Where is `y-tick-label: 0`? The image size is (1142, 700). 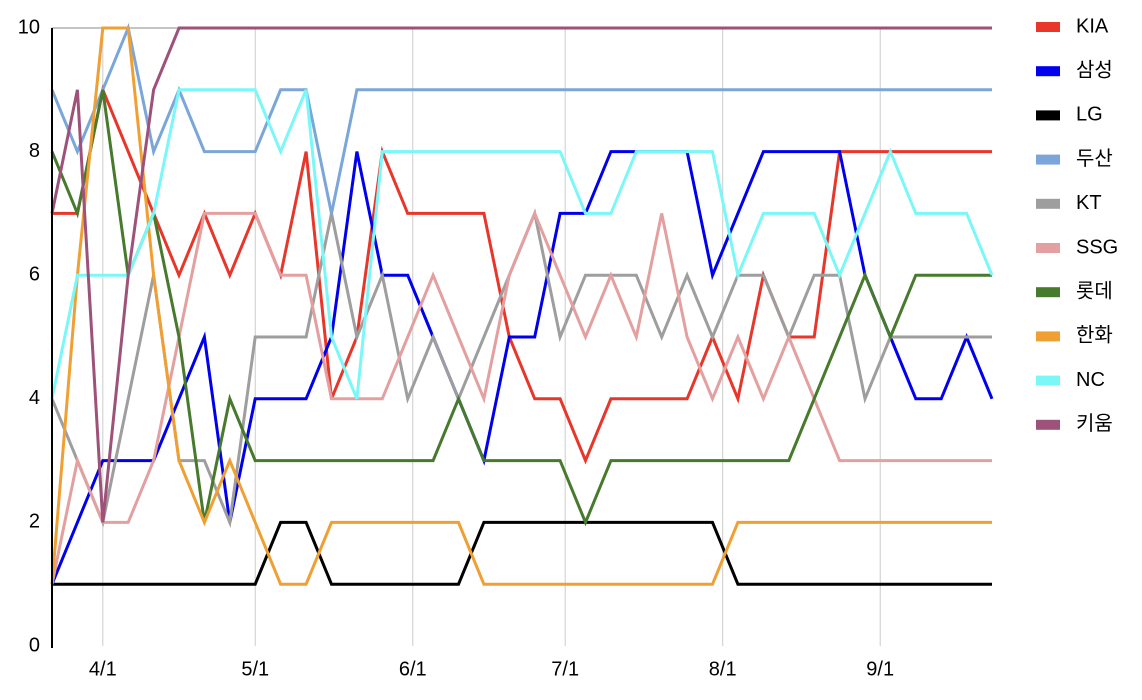 y-tick-label: 0 is located at coordinates (34, 645).